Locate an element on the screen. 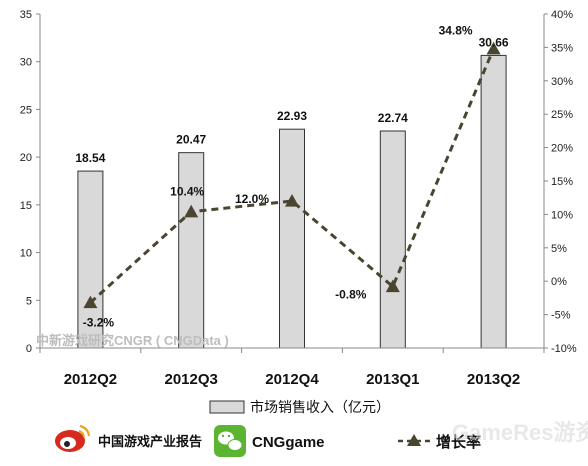 The width and height of the screenshot is (588, 466). legend-line-swatch is located at coordinates (414, 440).